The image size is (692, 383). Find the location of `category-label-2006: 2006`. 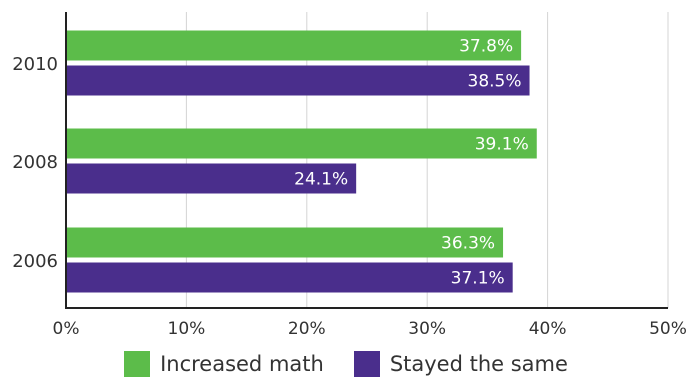

category-label-2006: 2006 is located at coordinates (35, 261).